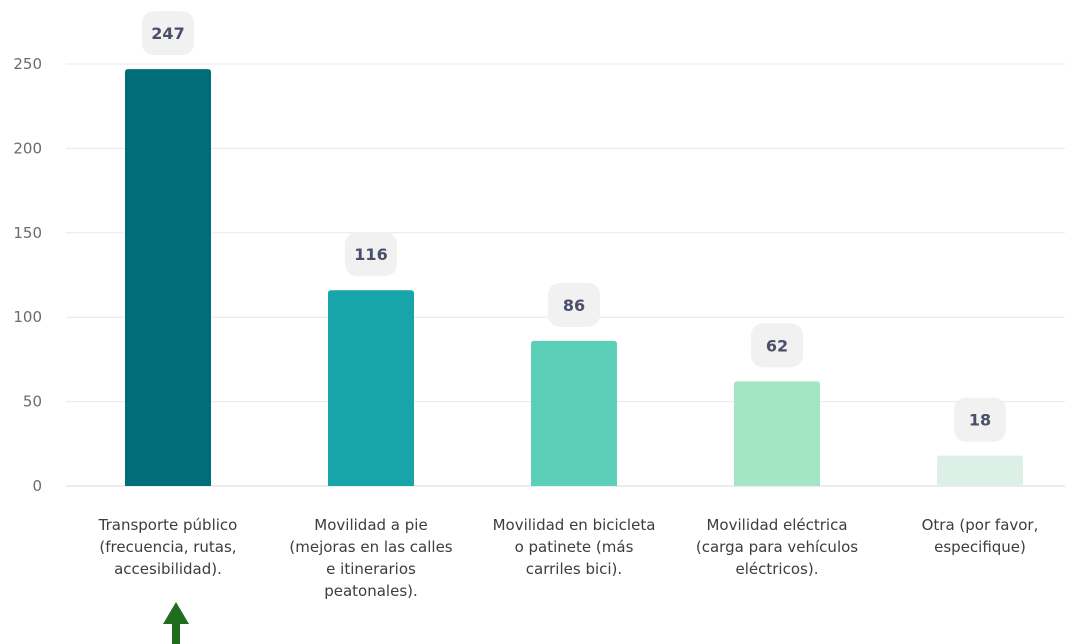 This screenshot has height=644, width=1065. What do you see at coordinates (32, 402) in the screenshot?
I see `y-tick-label: 50` at bounding box center [32, 402].